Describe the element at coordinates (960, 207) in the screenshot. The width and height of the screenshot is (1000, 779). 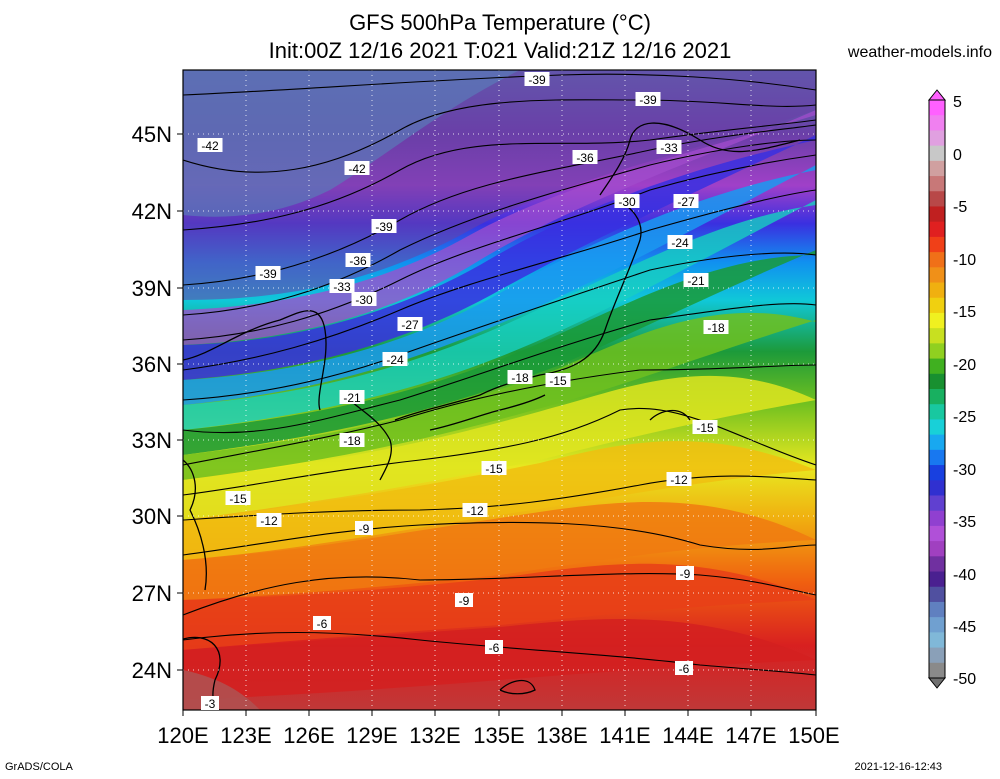
I see `colorbar-label: -5` at that location.